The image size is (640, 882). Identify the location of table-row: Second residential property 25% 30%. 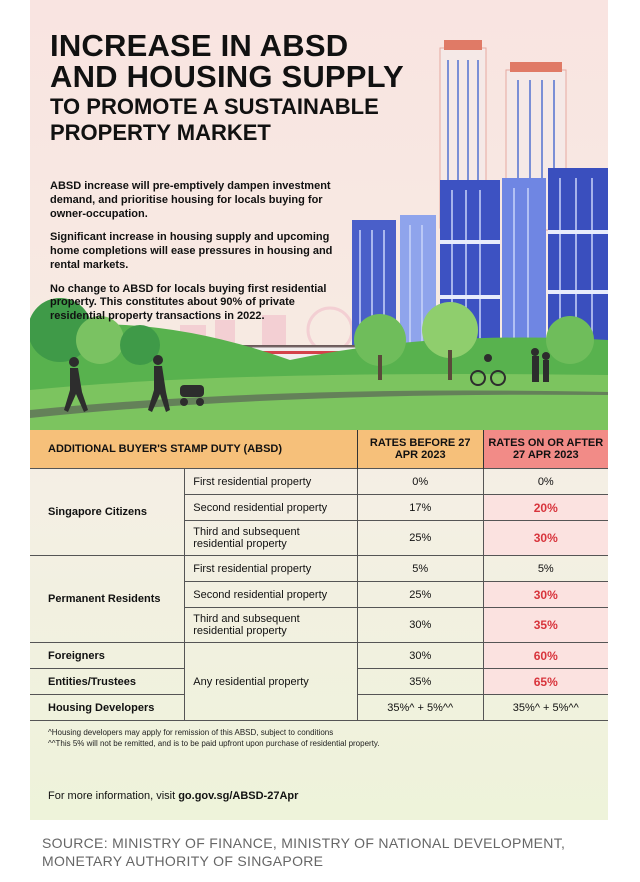
(319, 594).